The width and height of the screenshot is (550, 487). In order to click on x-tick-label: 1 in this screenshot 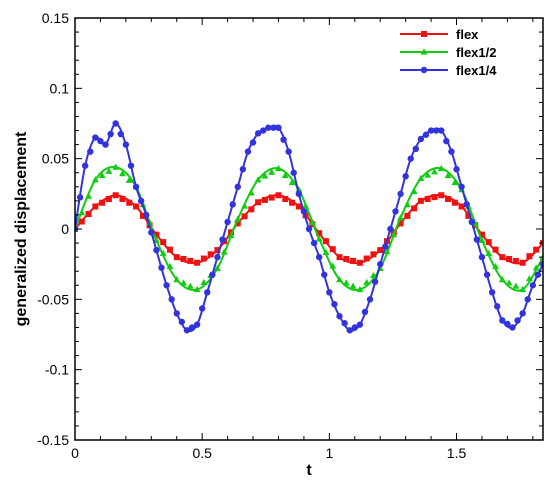, I will do `click(329, 453)`.